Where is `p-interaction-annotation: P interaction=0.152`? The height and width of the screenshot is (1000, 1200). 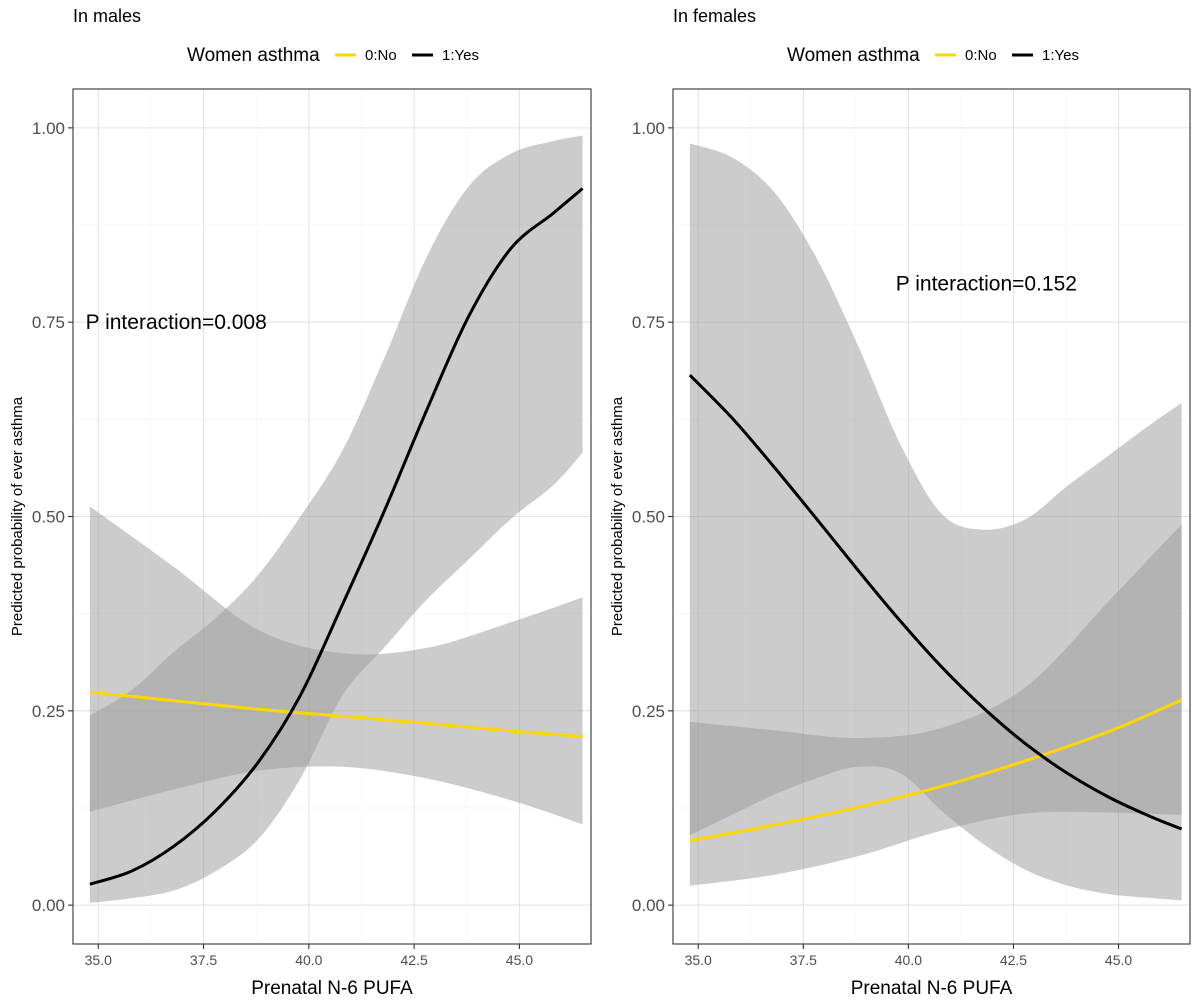 p-interaction-annotation: P interaction=0.152 is located at coordinates (986, 283).